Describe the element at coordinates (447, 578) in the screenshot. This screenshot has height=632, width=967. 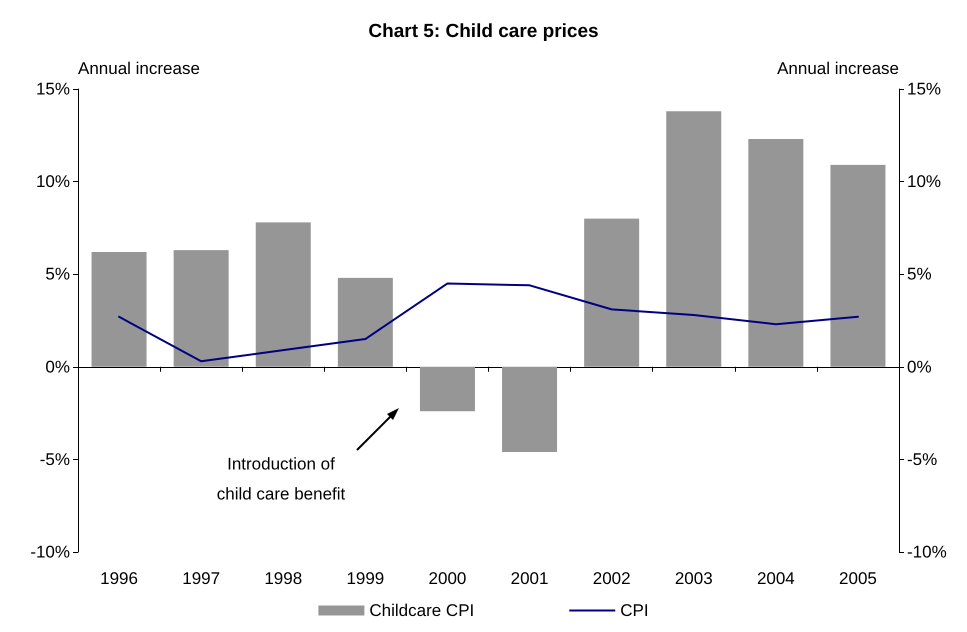
I see `x-tick-label: 2000` at that location.